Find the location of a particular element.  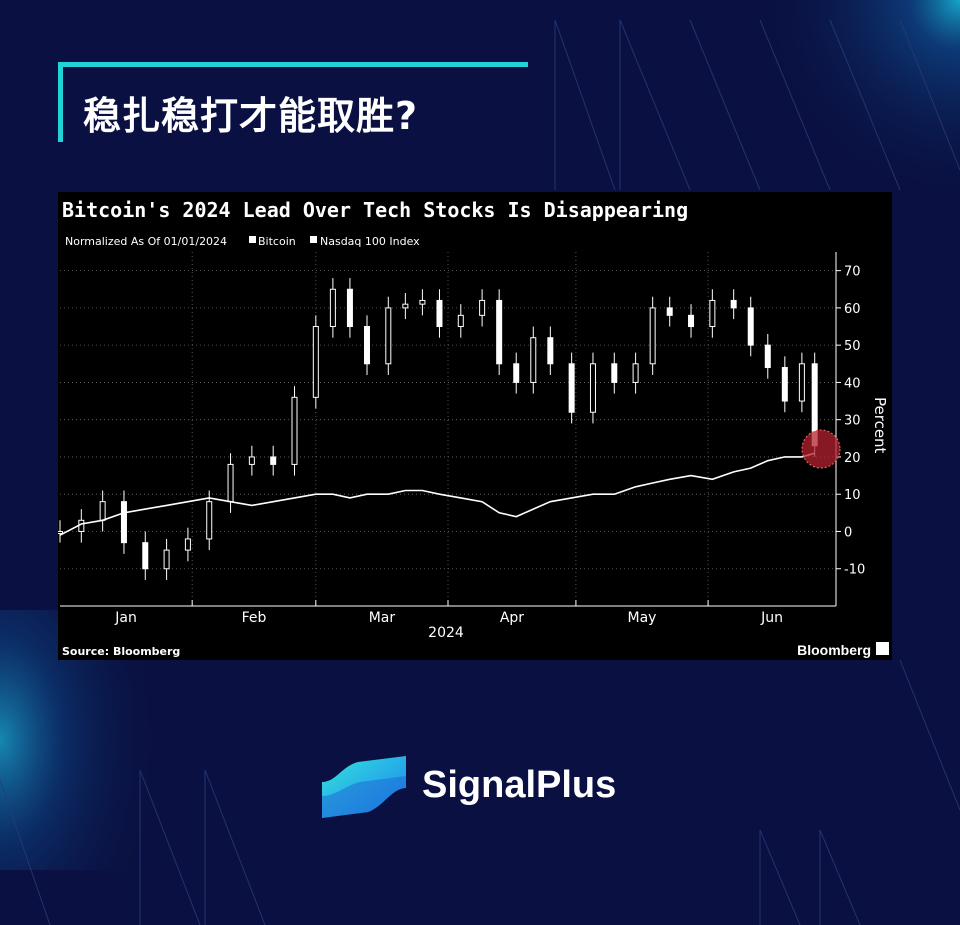

x-tick-label: Jan is located at coordinates (125, 618).